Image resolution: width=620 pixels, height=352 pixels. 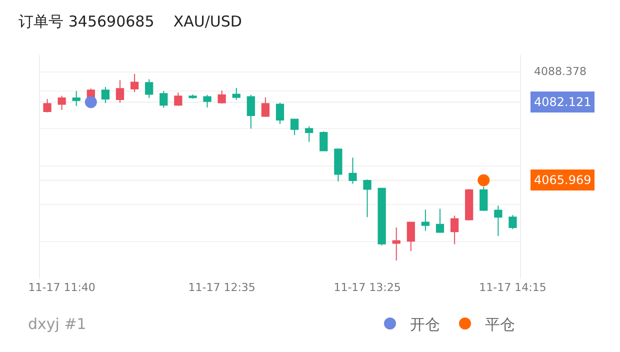 I want to click on x-tick-label: 11-17 11:40, so click(x=62, y=287).